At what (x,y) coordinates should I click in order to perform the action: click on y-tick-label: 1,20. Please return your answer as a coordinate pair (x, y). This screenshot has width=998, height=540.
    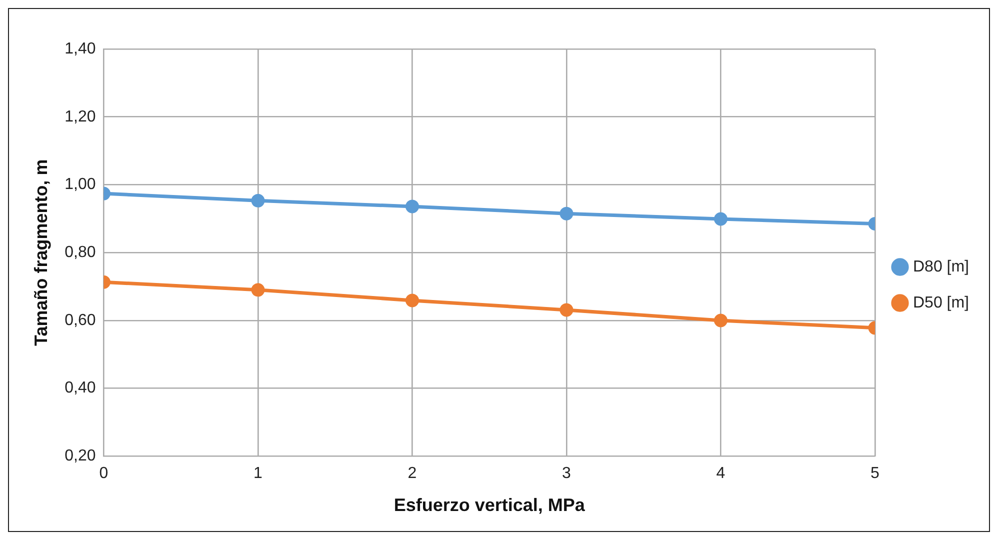
    Looking at the image, I should click on (80, 117).